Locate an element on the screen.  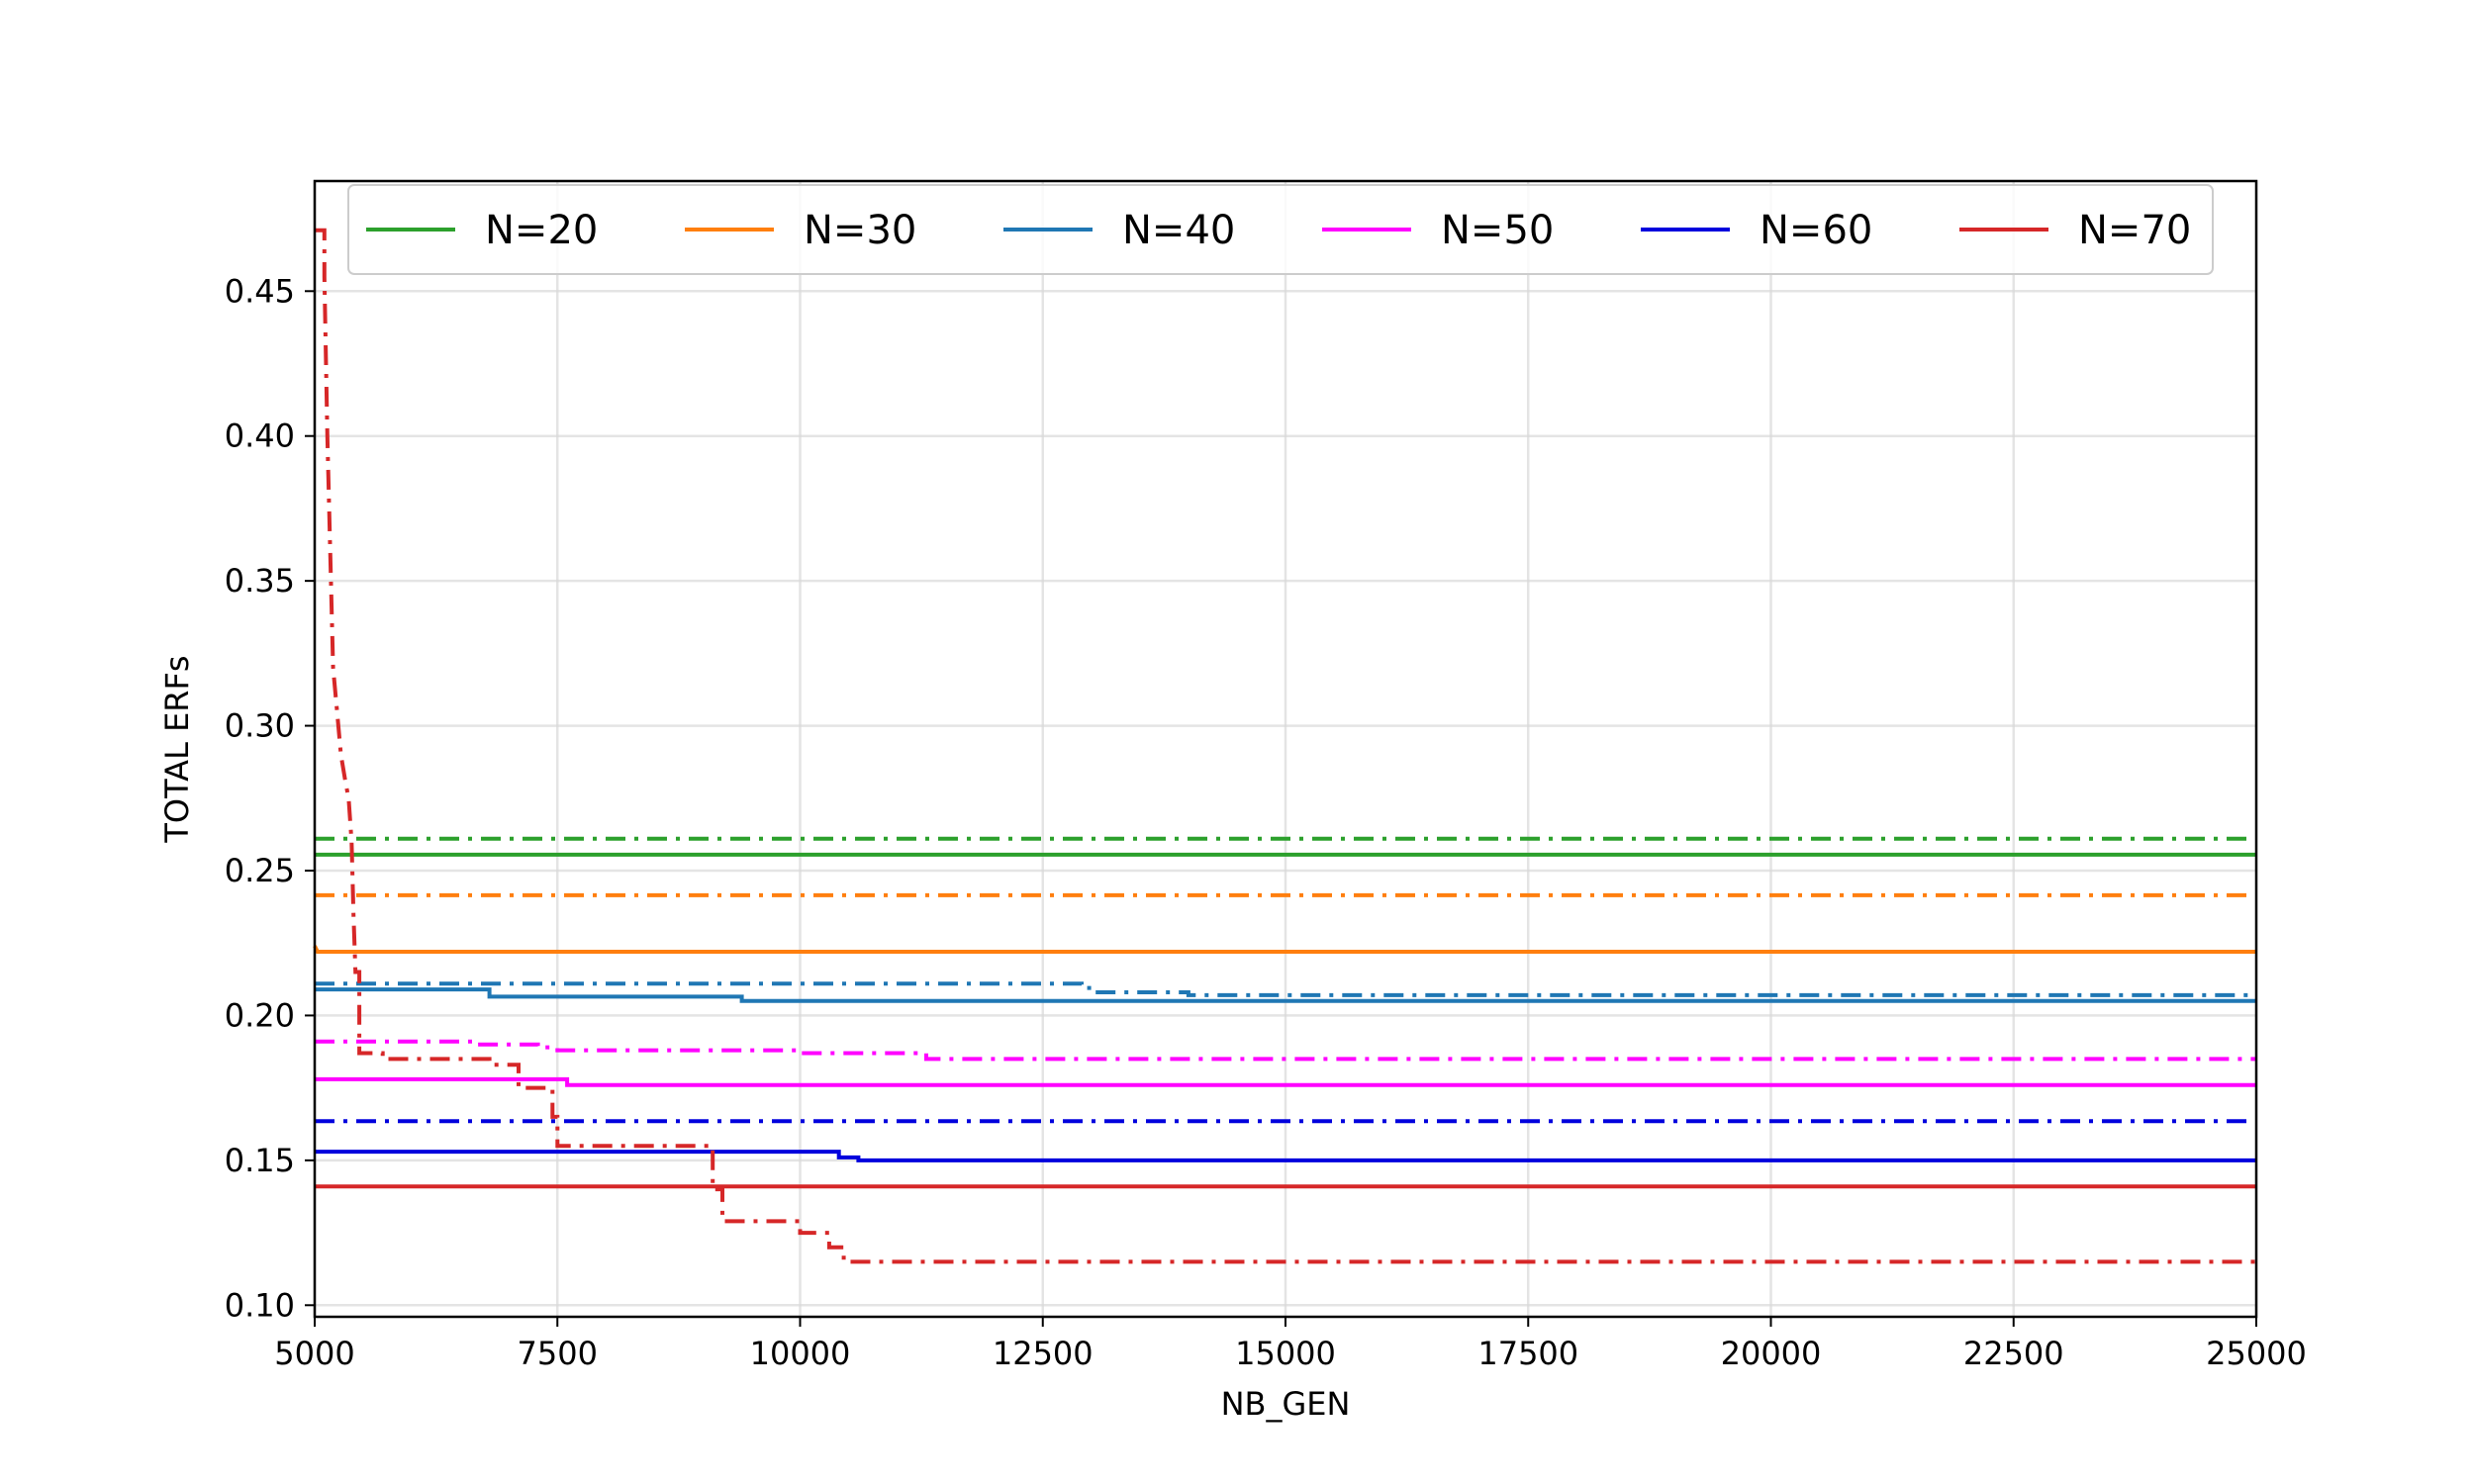
legend-label: N=50 is located at coordinates (1497, 230).